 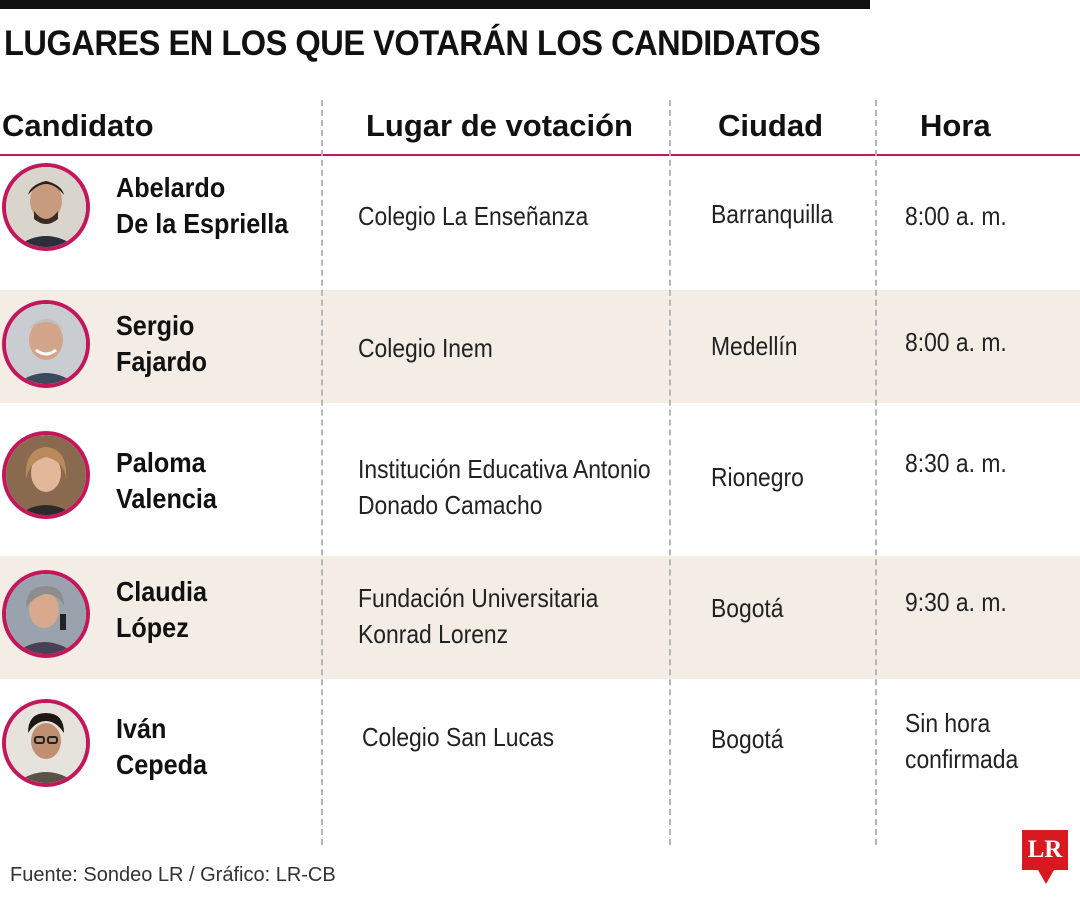 I want to click on candidate-name: Paloma Valencia, so click(x=166, y=480).